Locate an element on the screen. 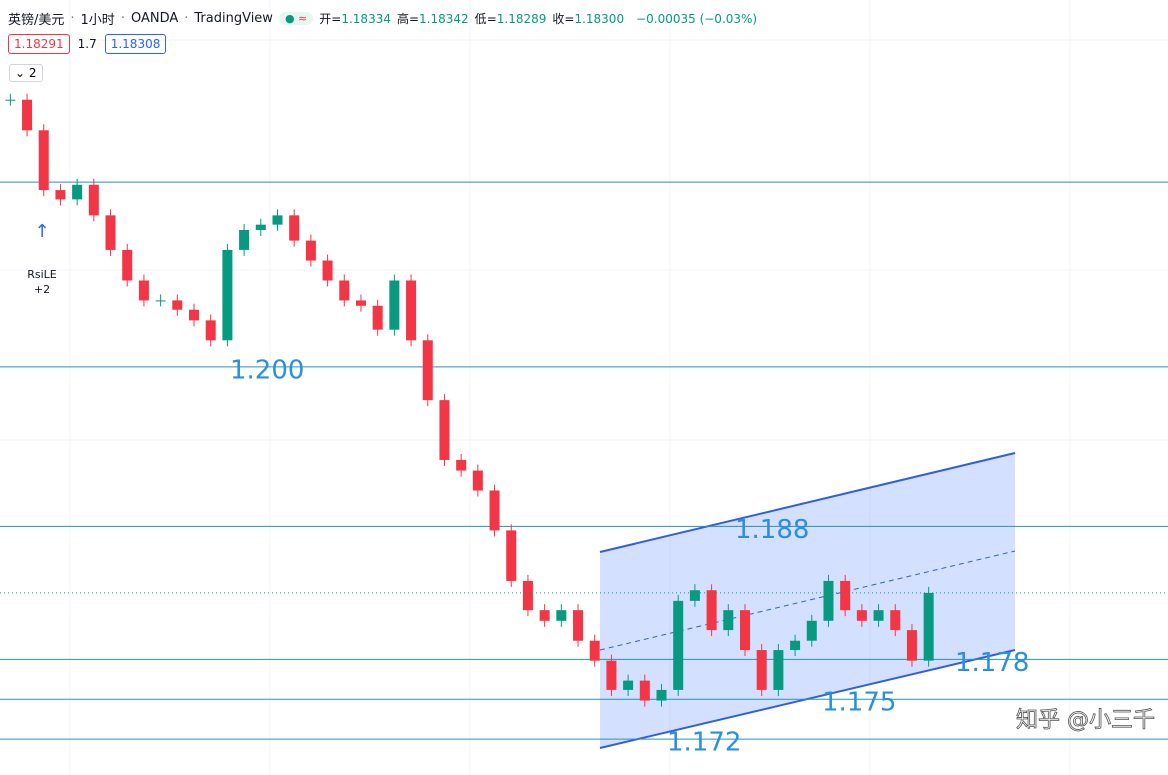  channel-fill is located at coordinates (807, 600).